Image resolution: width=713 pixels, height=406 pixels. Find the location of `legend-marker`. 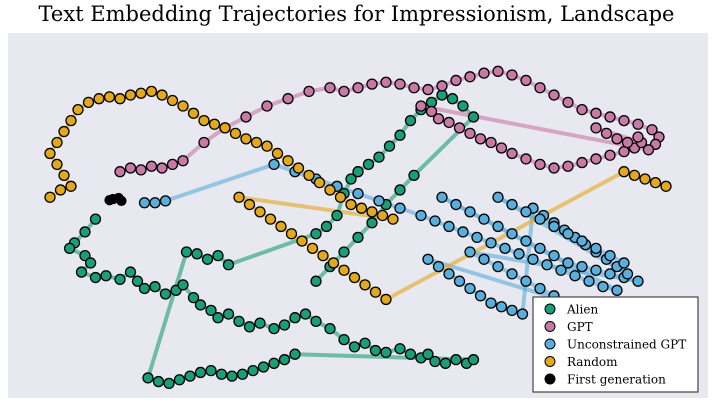

legend-marker is located at coordinates (550, 326).